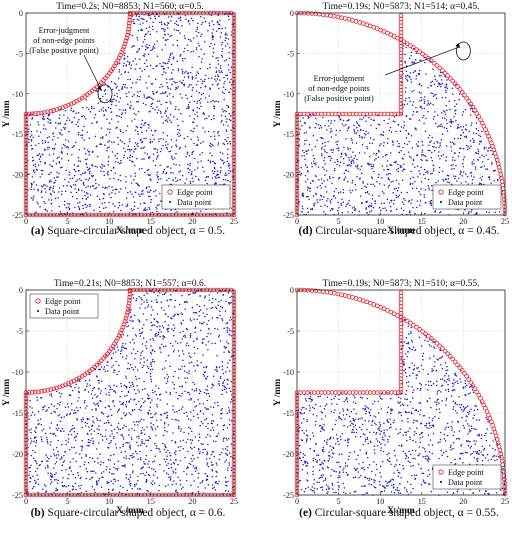 The height and width of the screenshot is (550, 512). What do you see at coordinates (109, 221) in the screenshot?
I see `x-tick-label: 10` at bounding box center [109, 221].